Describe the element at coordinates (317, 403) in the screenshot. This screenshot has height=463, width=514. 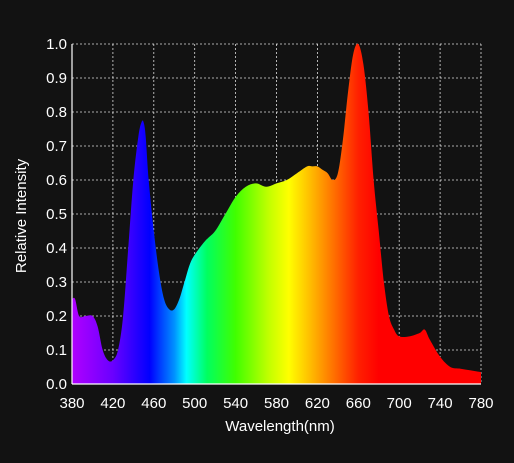
I see `x-tick-label: 620` at that location.